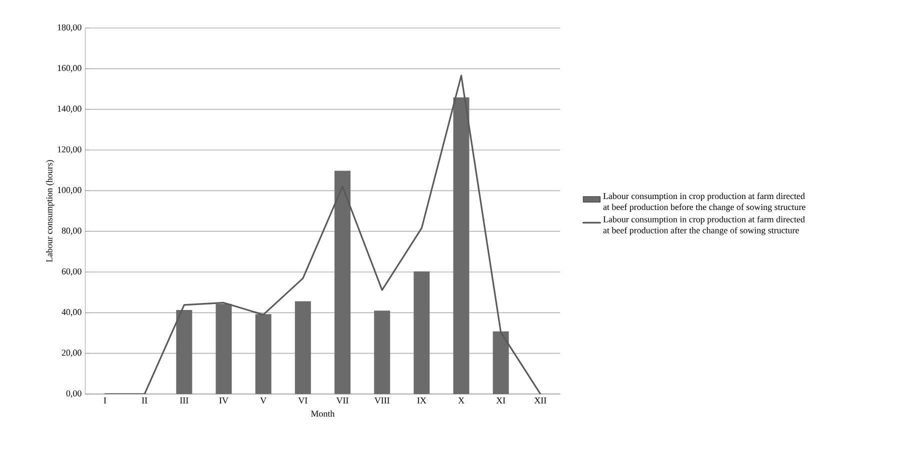  What do you see at coordinates (303, 401) in the screenshot?
I see `x-tick-label: VI` at bounding box center [303, 401].